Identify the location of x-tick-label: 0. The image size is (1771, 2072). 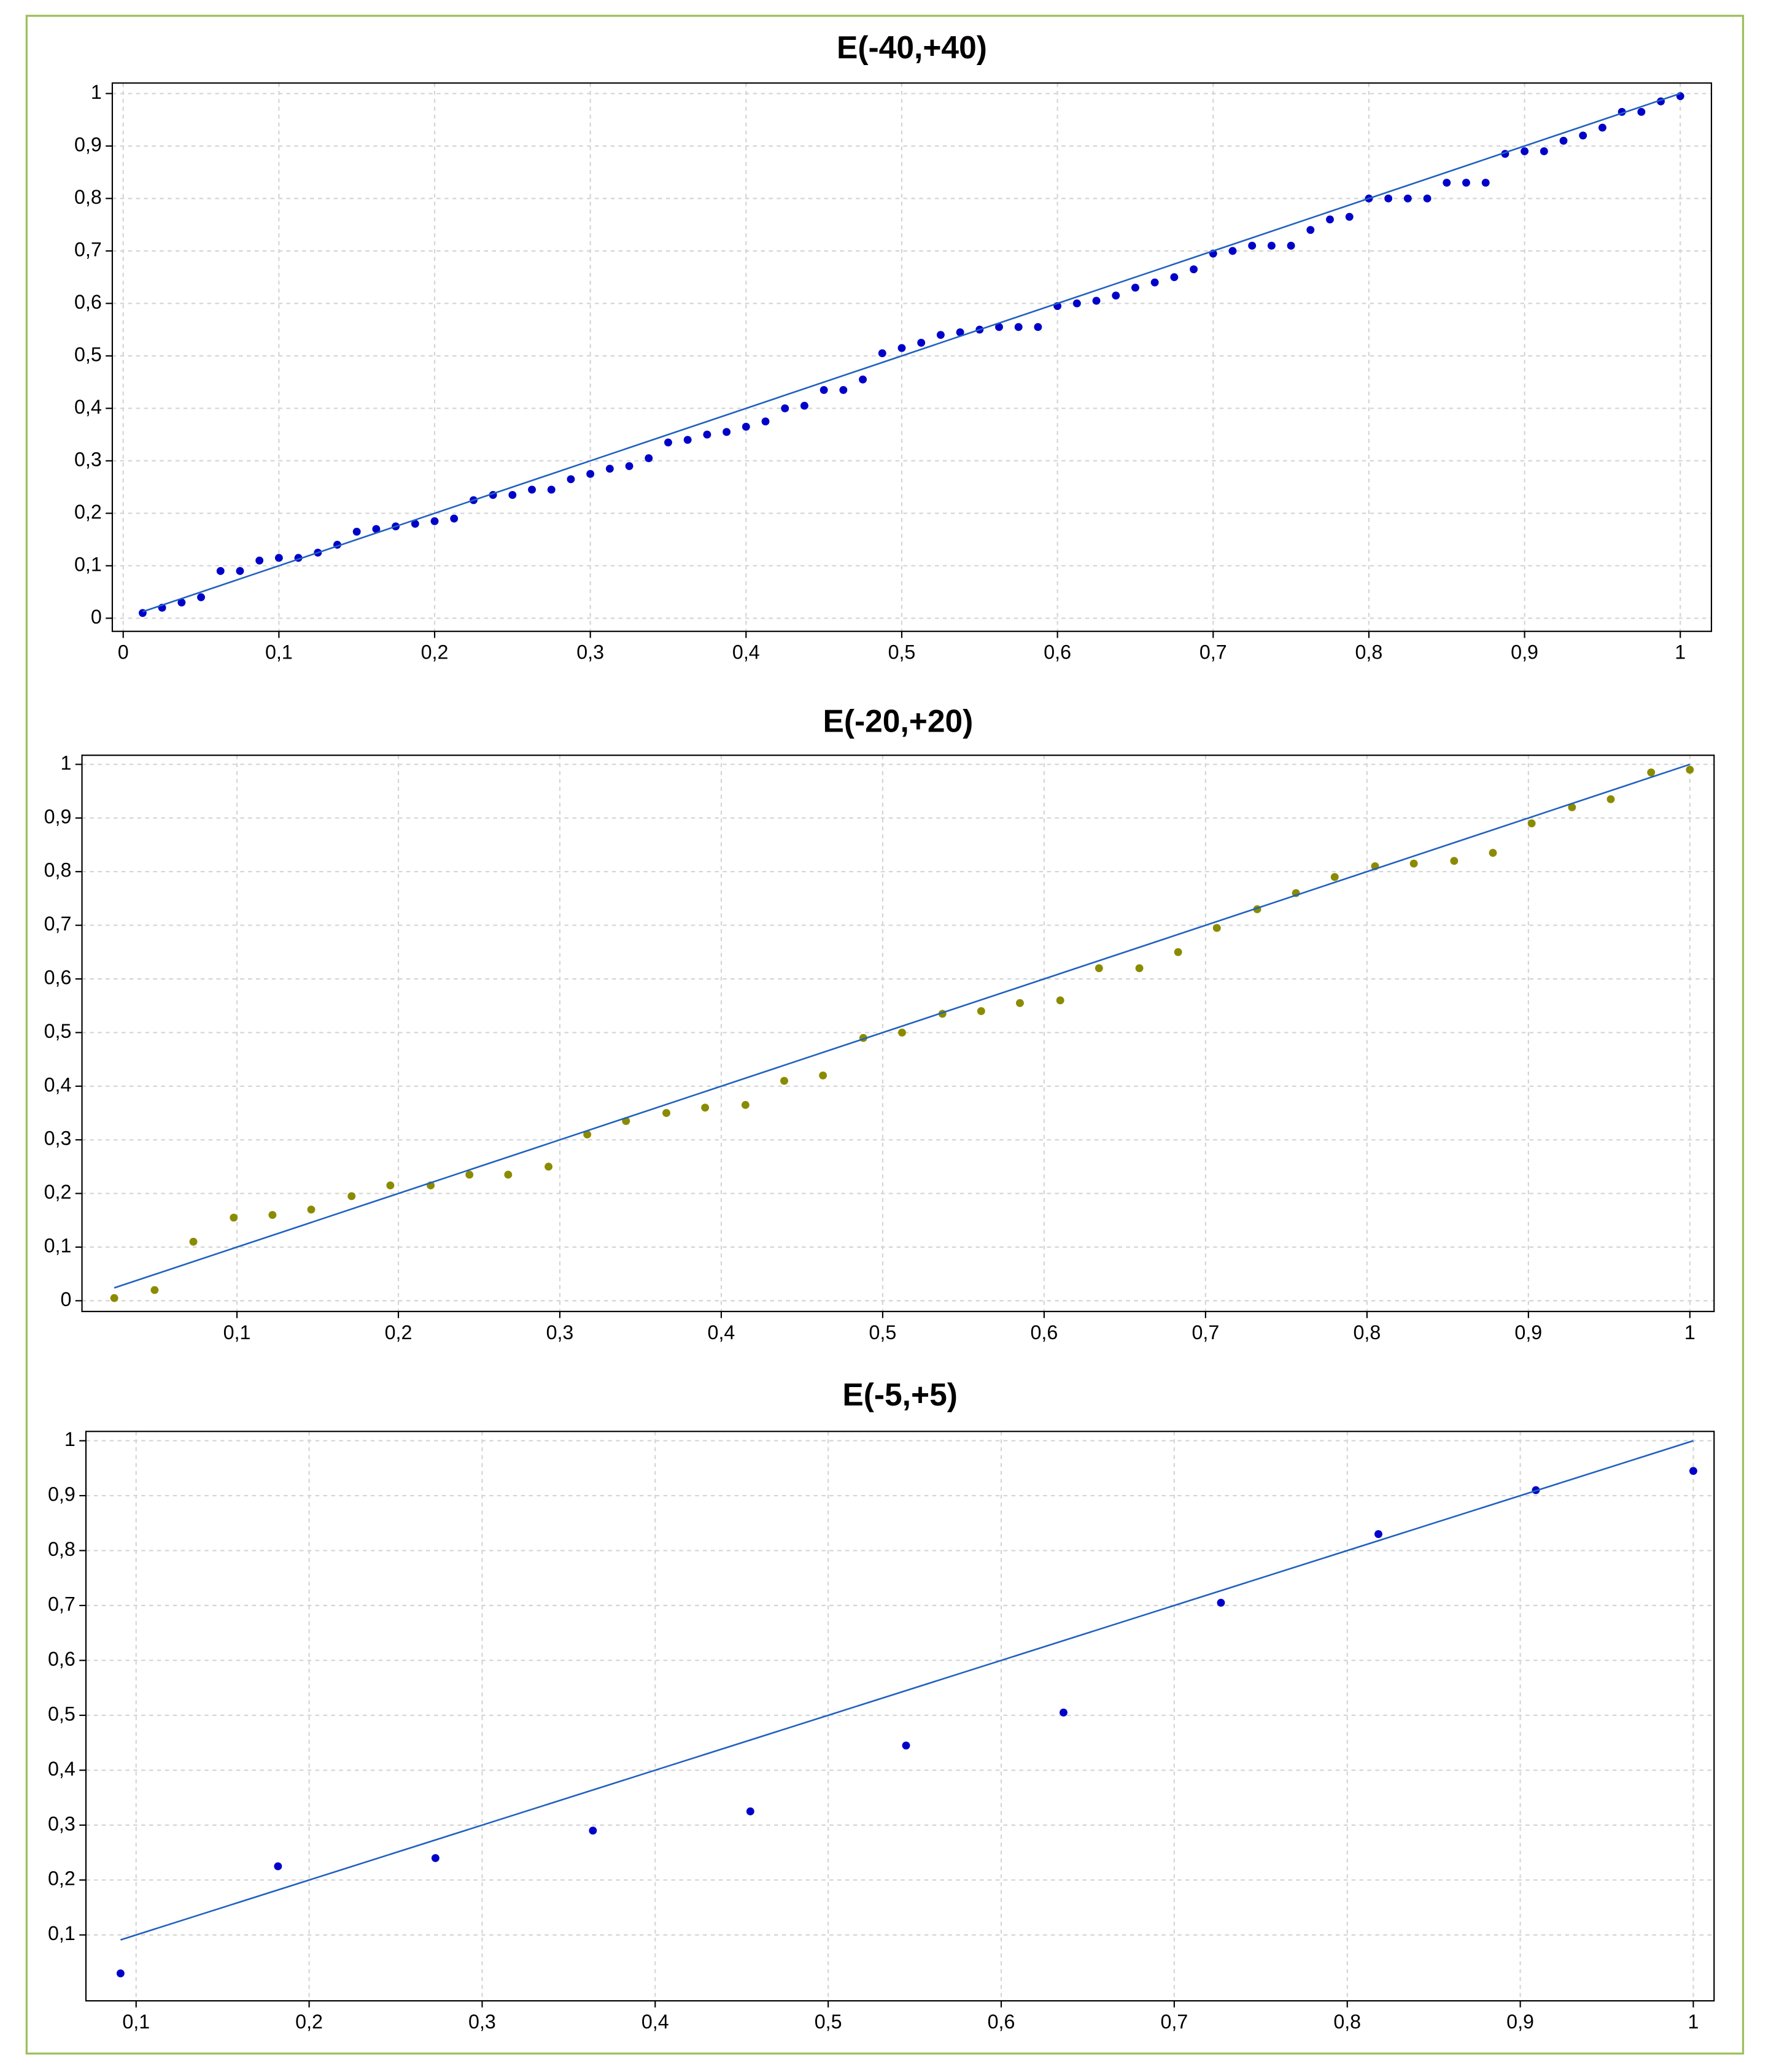
(123, 652).